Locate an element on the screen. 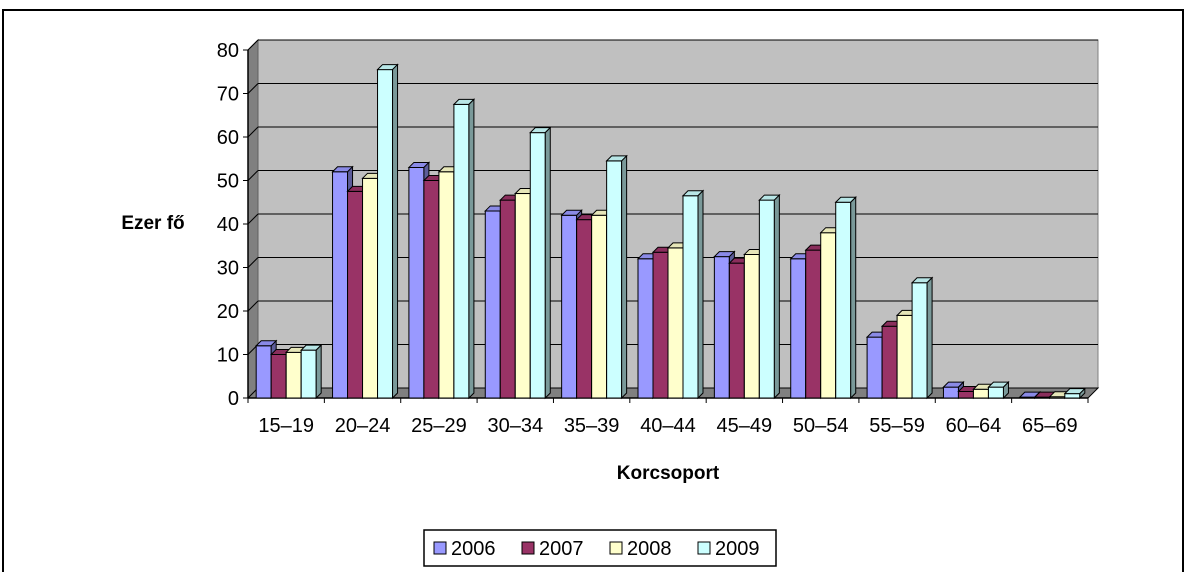 The image size is (1188, 572). legend-label: 2006 is located at coordinates (473, 549).